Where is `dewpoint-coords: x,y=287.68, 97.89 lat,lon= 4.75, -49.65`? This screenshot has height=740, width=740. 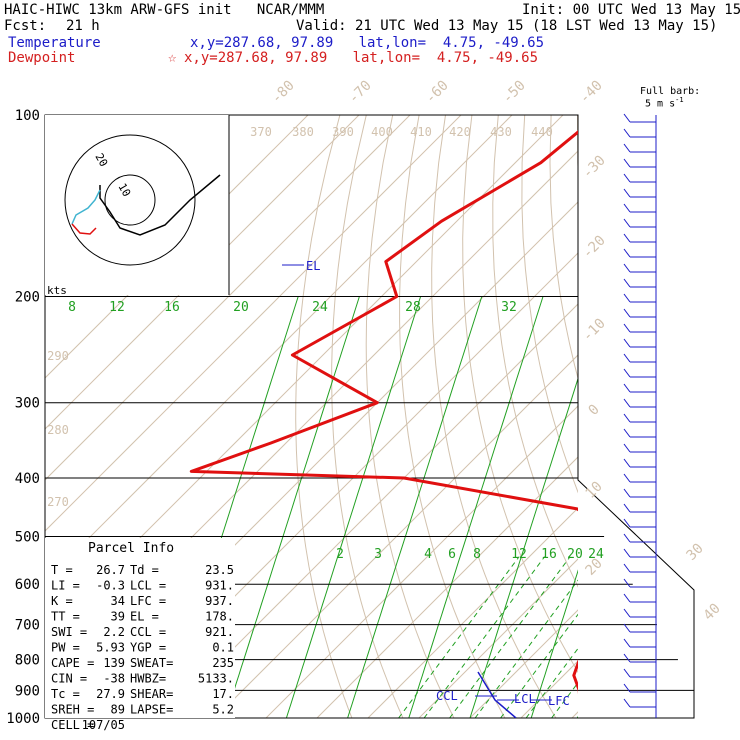 dewpoint-coords: x,y=287.68, 97.89 lat,lon= 4.75, -49.65 is located at coordinates (361, 58).